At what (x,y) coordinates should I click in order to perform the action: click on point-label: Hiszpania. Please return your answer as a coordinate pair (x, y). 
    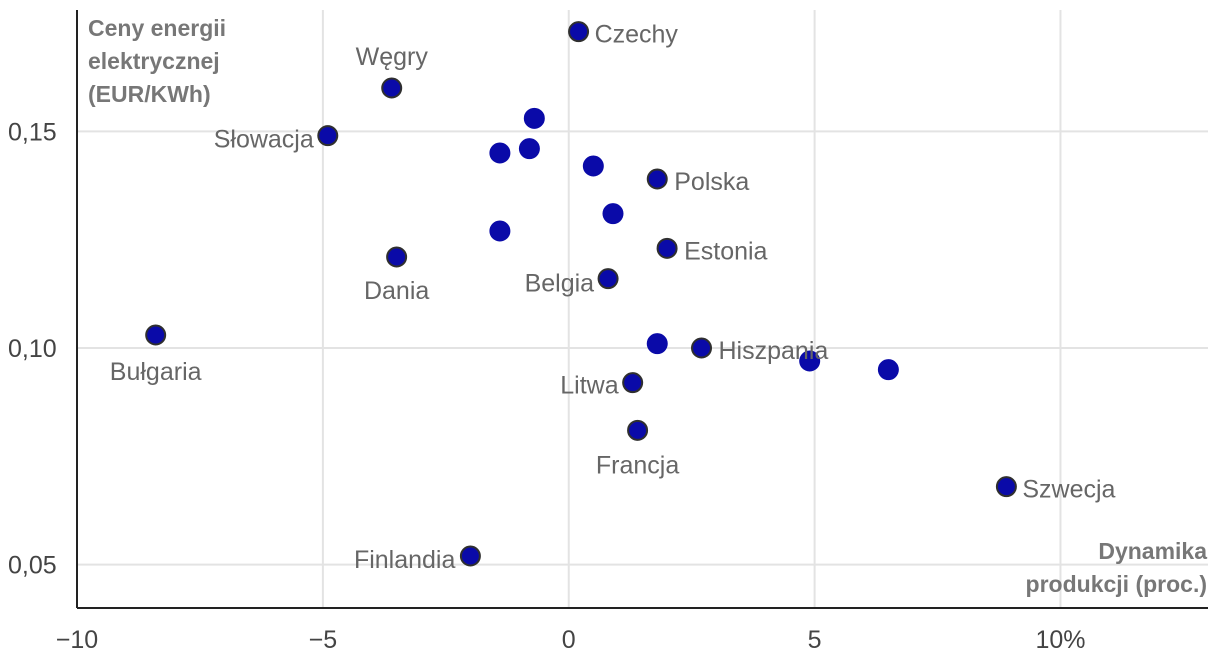
    Looking at the image, I should click on (774, 351).